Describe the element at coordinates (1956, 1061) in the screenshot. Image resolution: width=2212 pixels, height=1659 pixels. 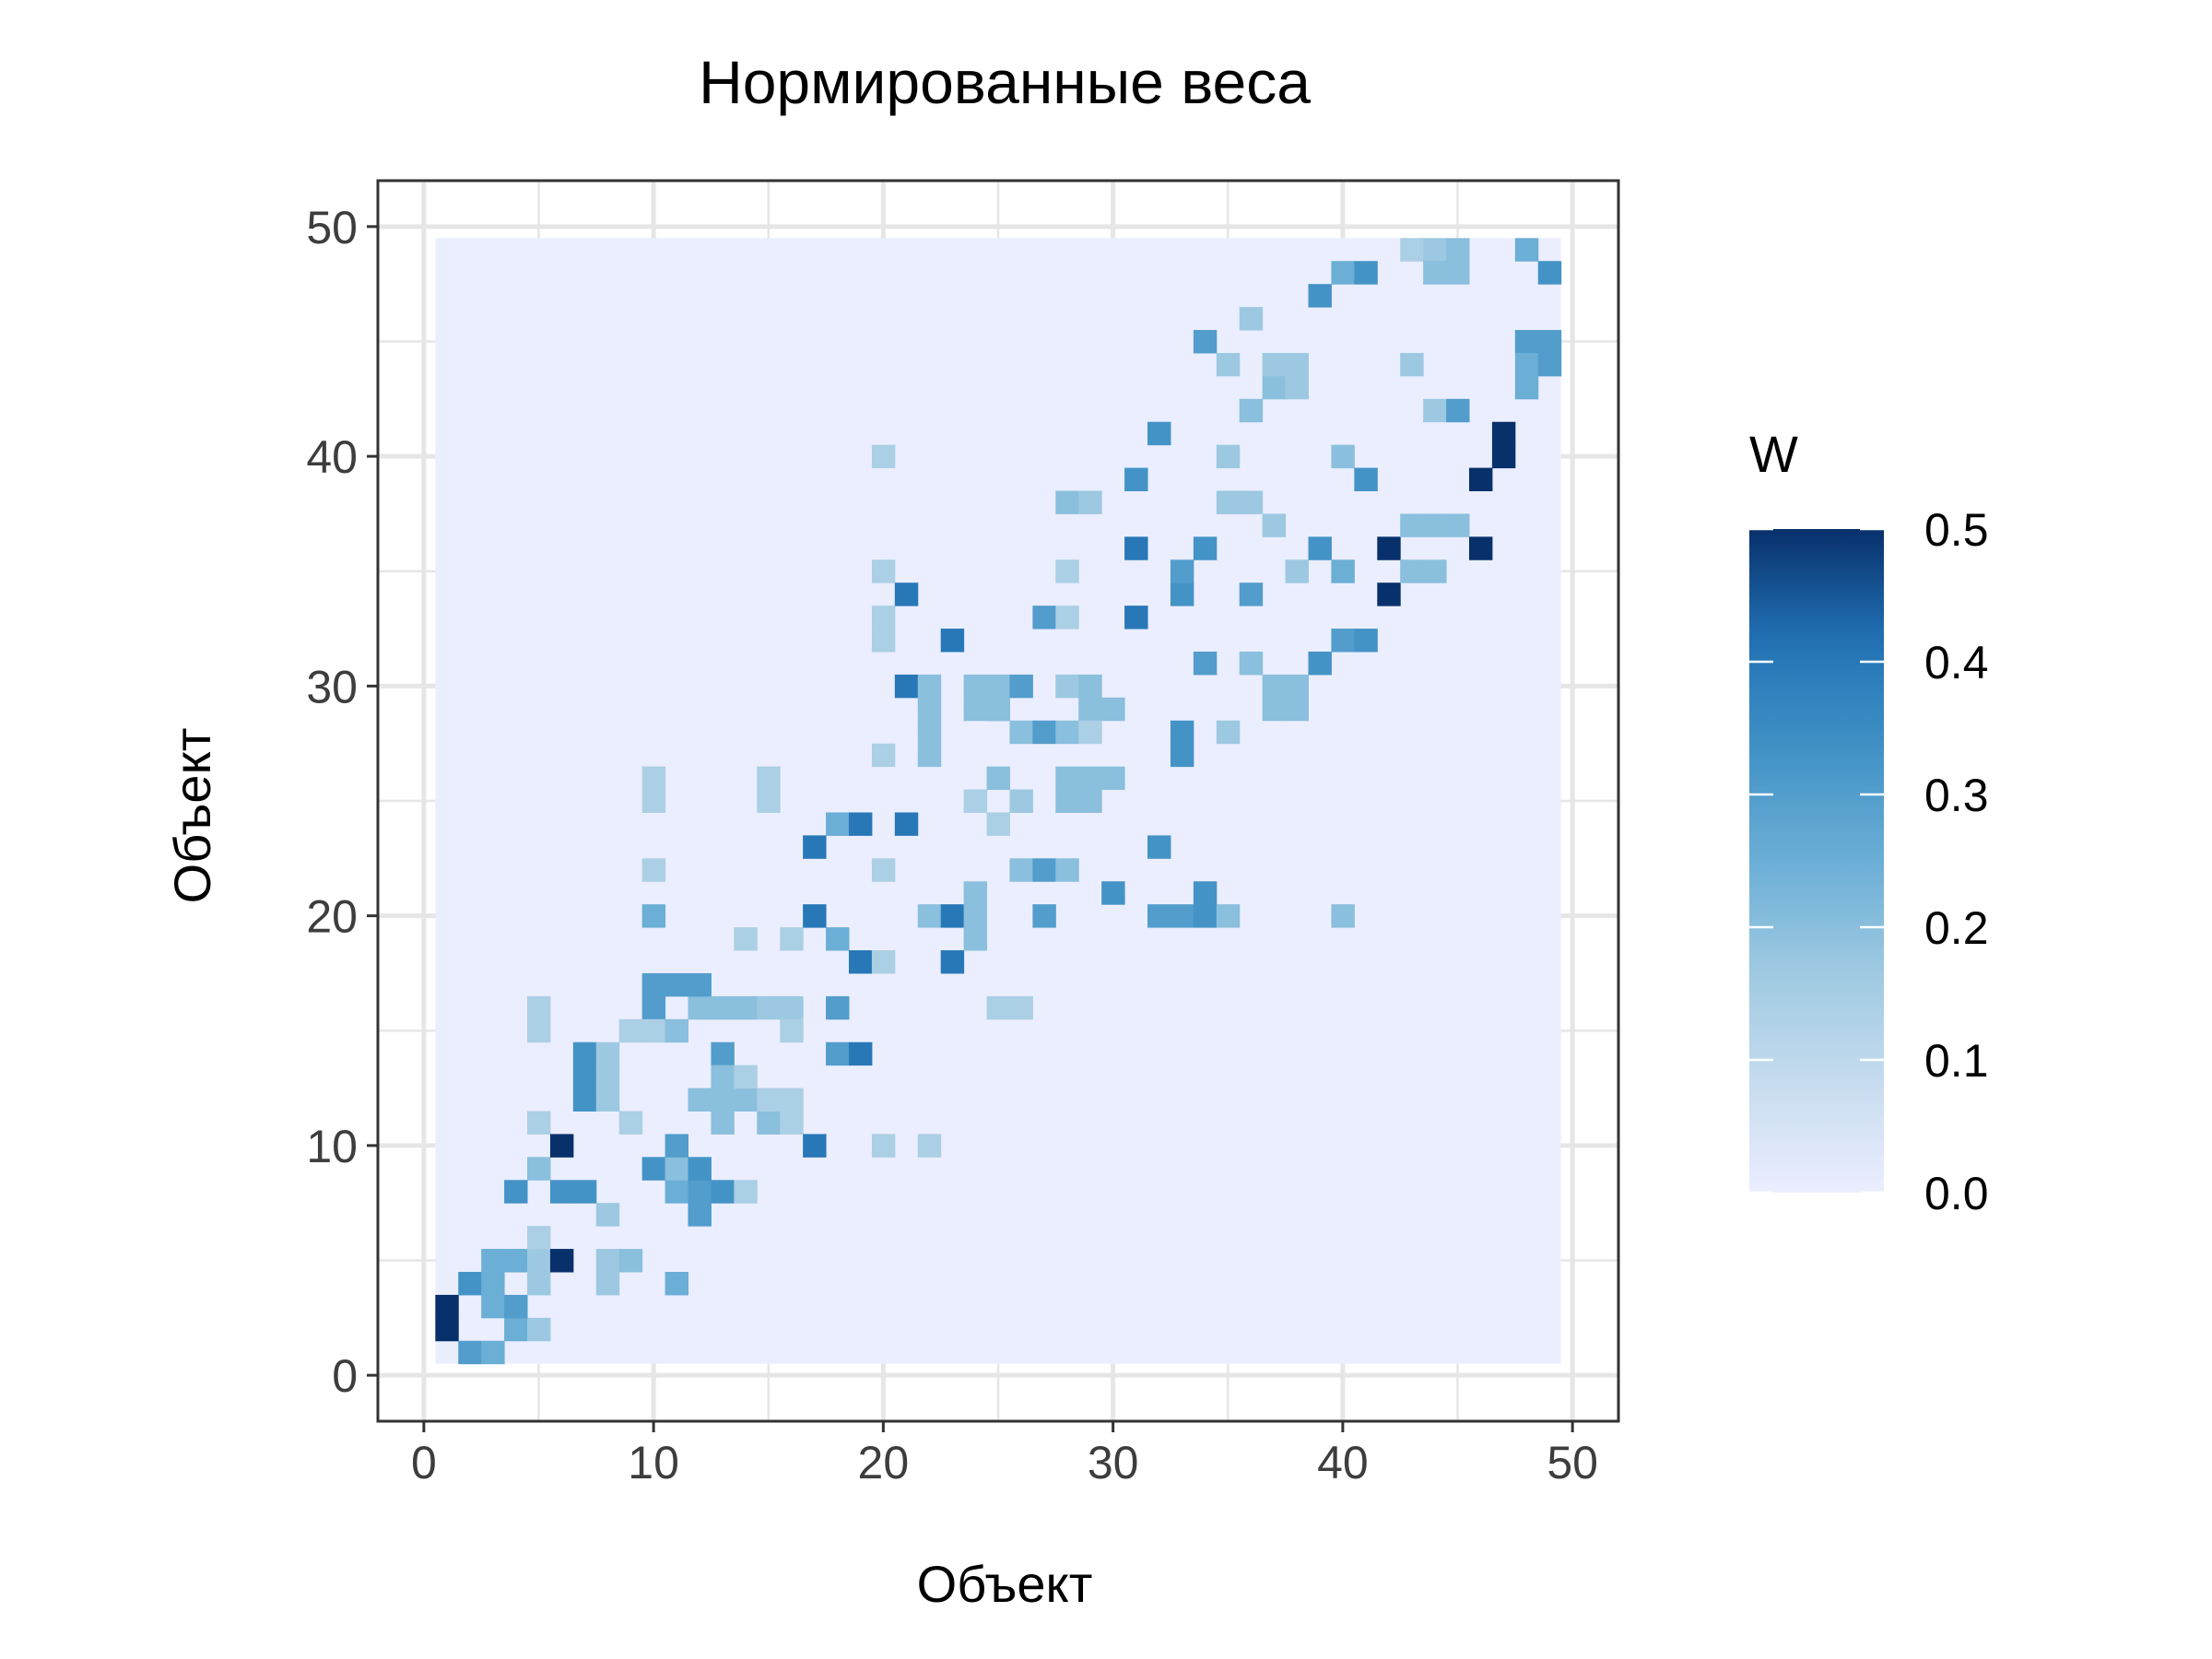
I see `legend-tick-label: 0.1` at that location.